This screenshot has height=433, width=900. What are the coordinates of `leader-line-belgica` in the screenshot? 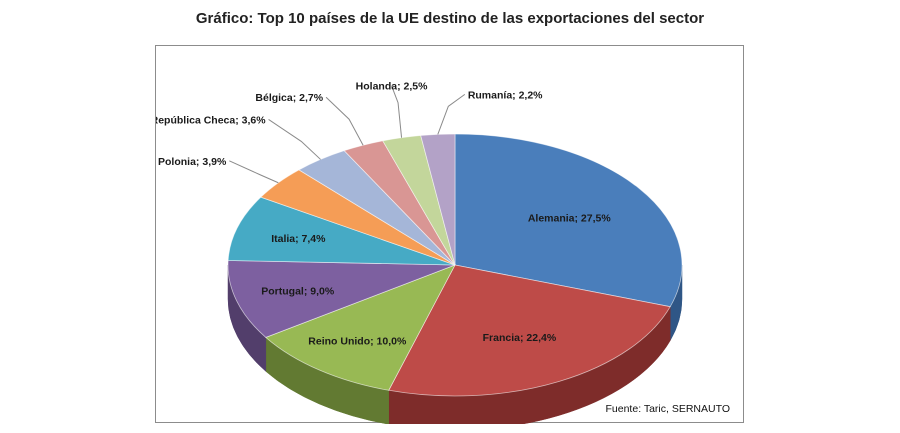 It's located at (344, 121).